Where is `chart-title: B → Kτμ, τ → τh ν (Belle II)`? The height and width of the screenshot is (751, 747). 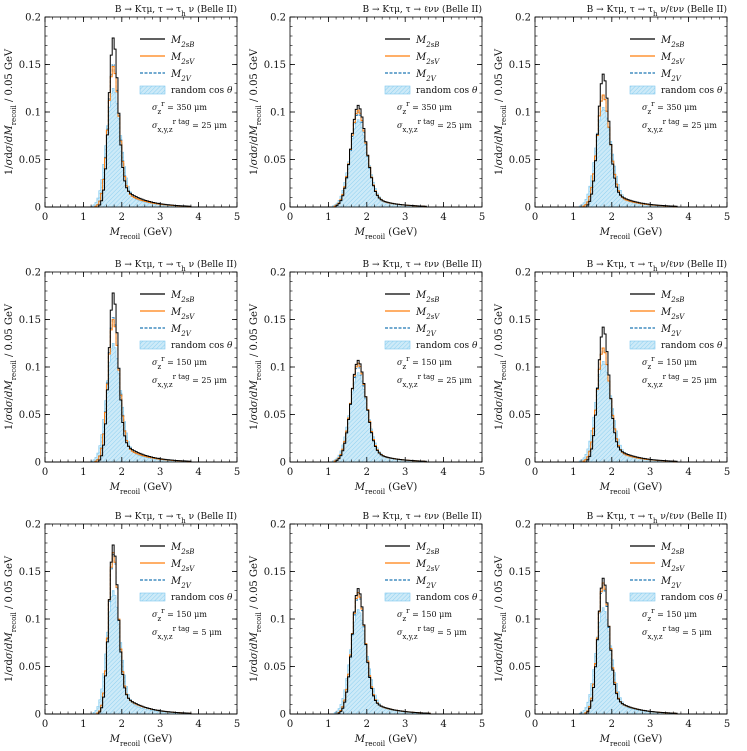 chart-title: B → Kτμ, τ → τh ν (Belle II) is located at coordinates (176, 518).